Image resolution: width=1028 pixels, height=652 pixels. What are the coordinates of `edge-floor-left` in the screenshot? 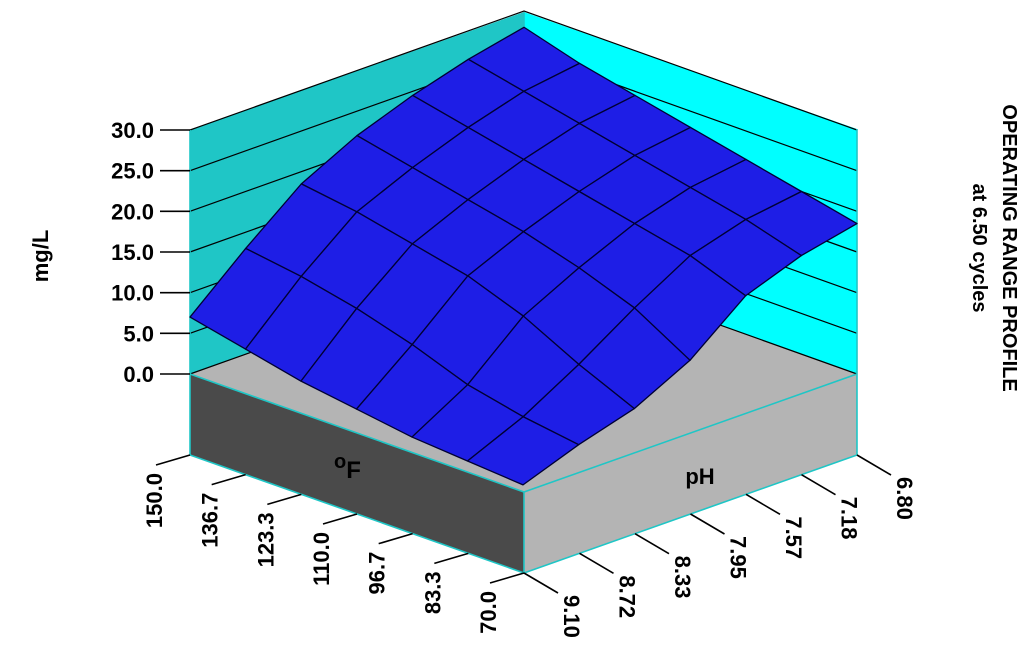 It's located at (357, 433).